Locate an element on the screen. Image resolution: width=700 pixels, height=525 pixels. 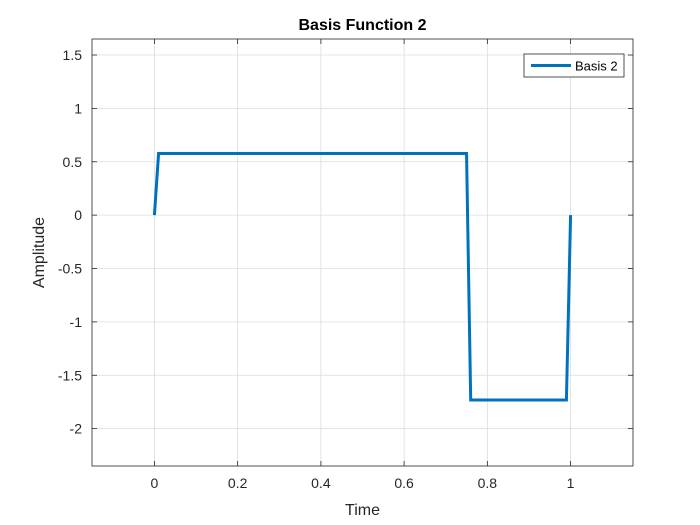
x-tick-label: 0.4 is located at coordinates (321, 483).